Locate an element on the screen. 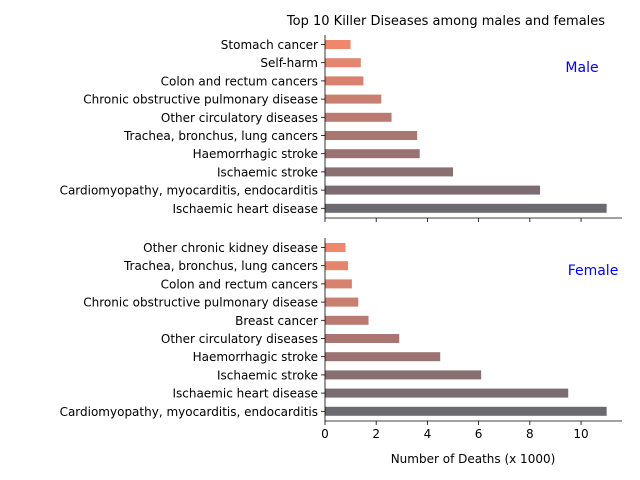 The height and width of the screenshot is (480, 640). y-tick-label: Self-harm is located at coordinates (289, 63).